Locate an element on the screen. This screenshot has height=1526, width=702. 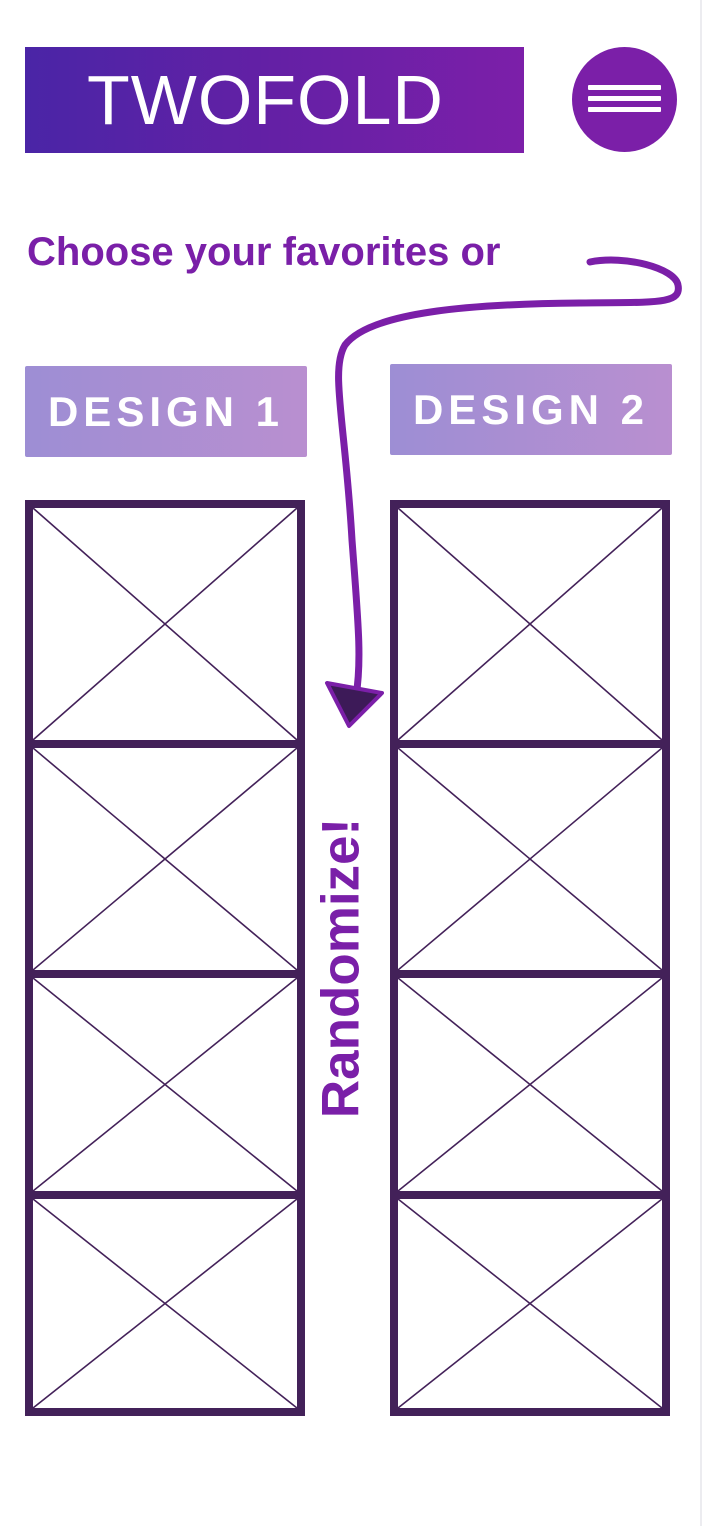
design-2-button: DESIGN 2 is located at coordinates (531, 409).